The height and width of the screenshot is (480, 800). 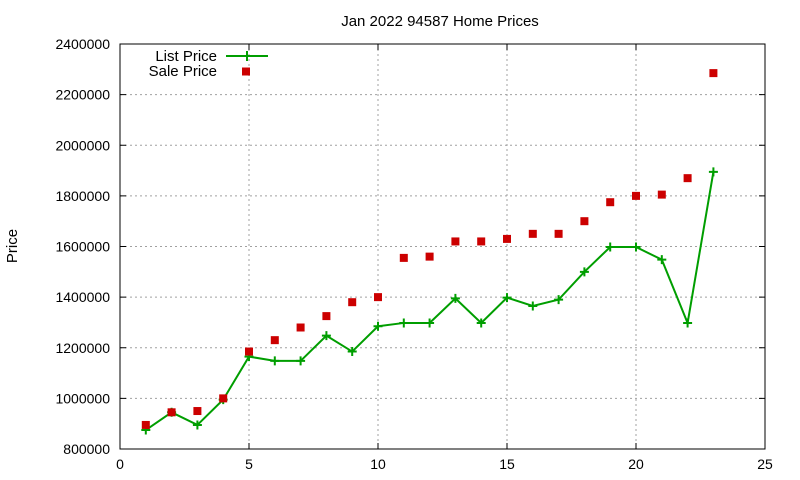 What do you see at coordinates (82, 348) in the screenshot?
I see `y-tick-label: 1200000` at bounding box center [82, 348].